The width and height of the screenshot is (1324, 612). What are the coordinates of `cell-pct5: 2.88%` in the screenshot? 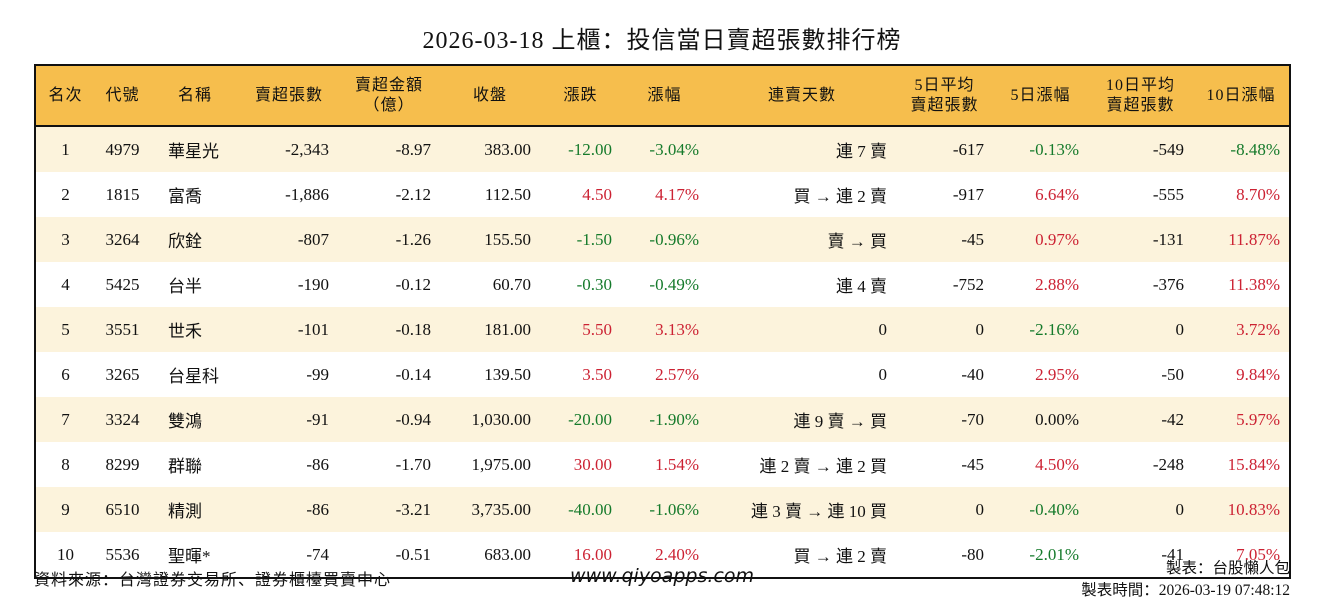 It's located at (1057, 284).